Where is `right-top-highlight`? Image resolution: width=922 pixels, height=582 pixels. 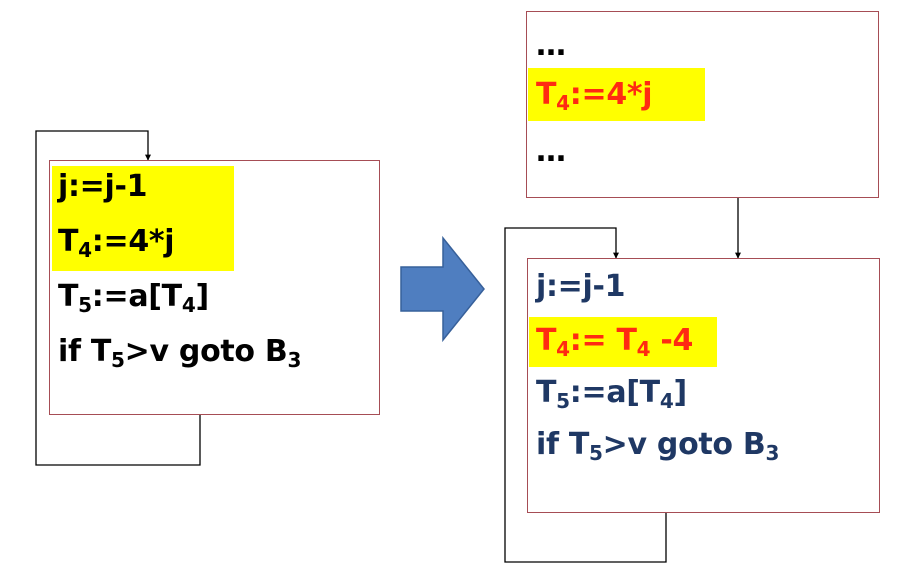 right-top-highlight is located at coordinates (616, 94).